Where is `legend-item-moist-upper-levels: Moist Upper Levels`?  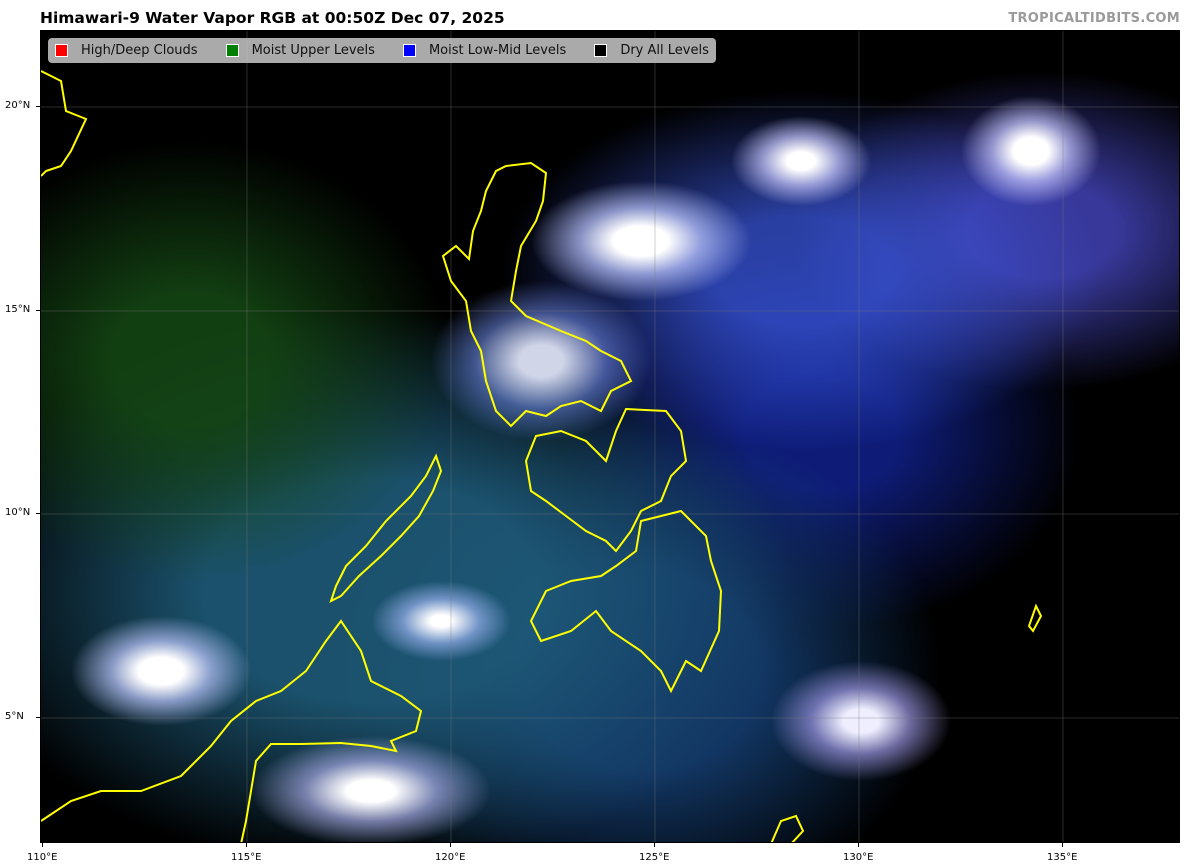 legend-item-moist-upper-levels: Moist Upper Levels is located at coordinates (300, 50).